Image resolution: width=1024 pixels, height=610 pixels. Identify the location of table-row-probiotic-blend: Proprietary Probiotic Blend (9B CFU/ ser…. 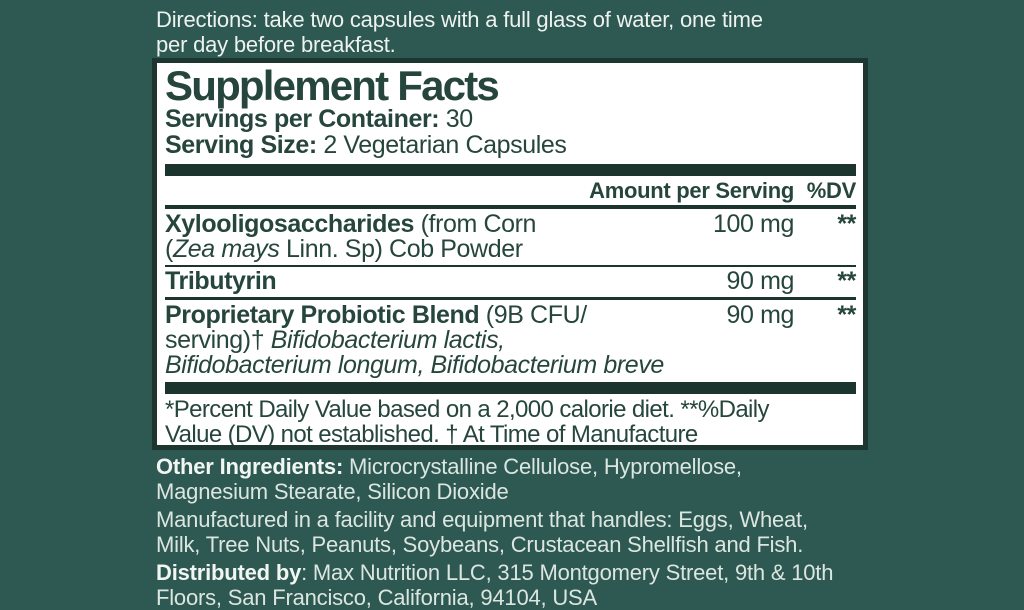
(510, 341).